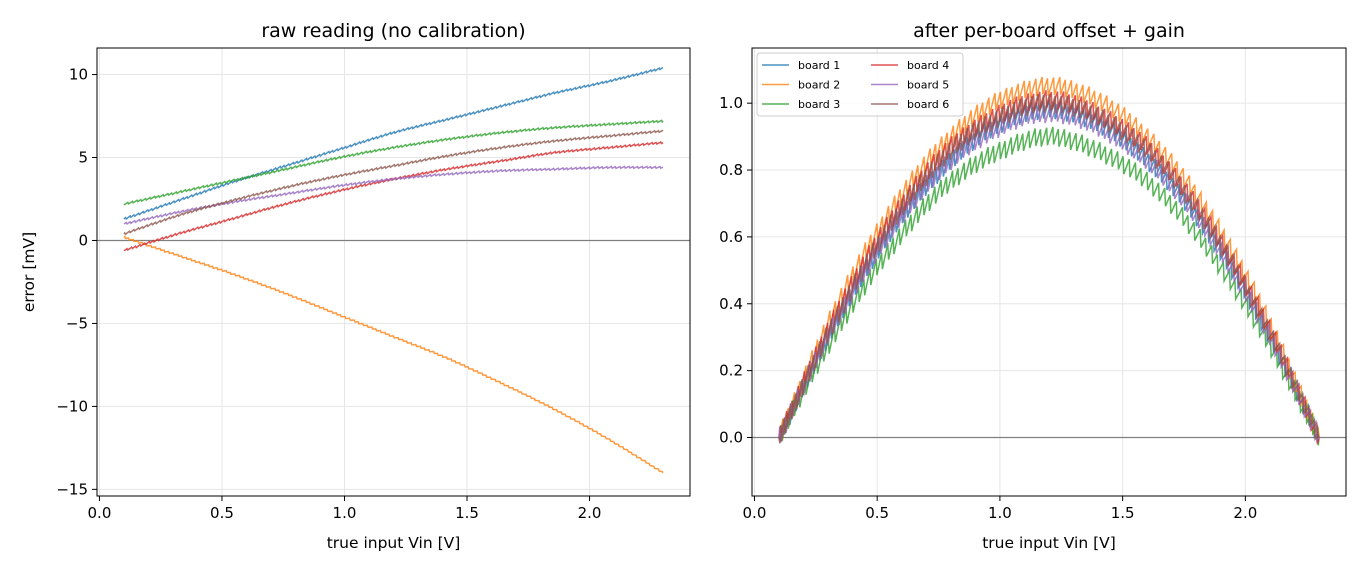 Image resolution: width=1365 pixels, height=572 pixels. What do you see at coordinates (83, 240) in the screenshot?
I see `y-tick-label: 0` at bounding box center [83, 240].